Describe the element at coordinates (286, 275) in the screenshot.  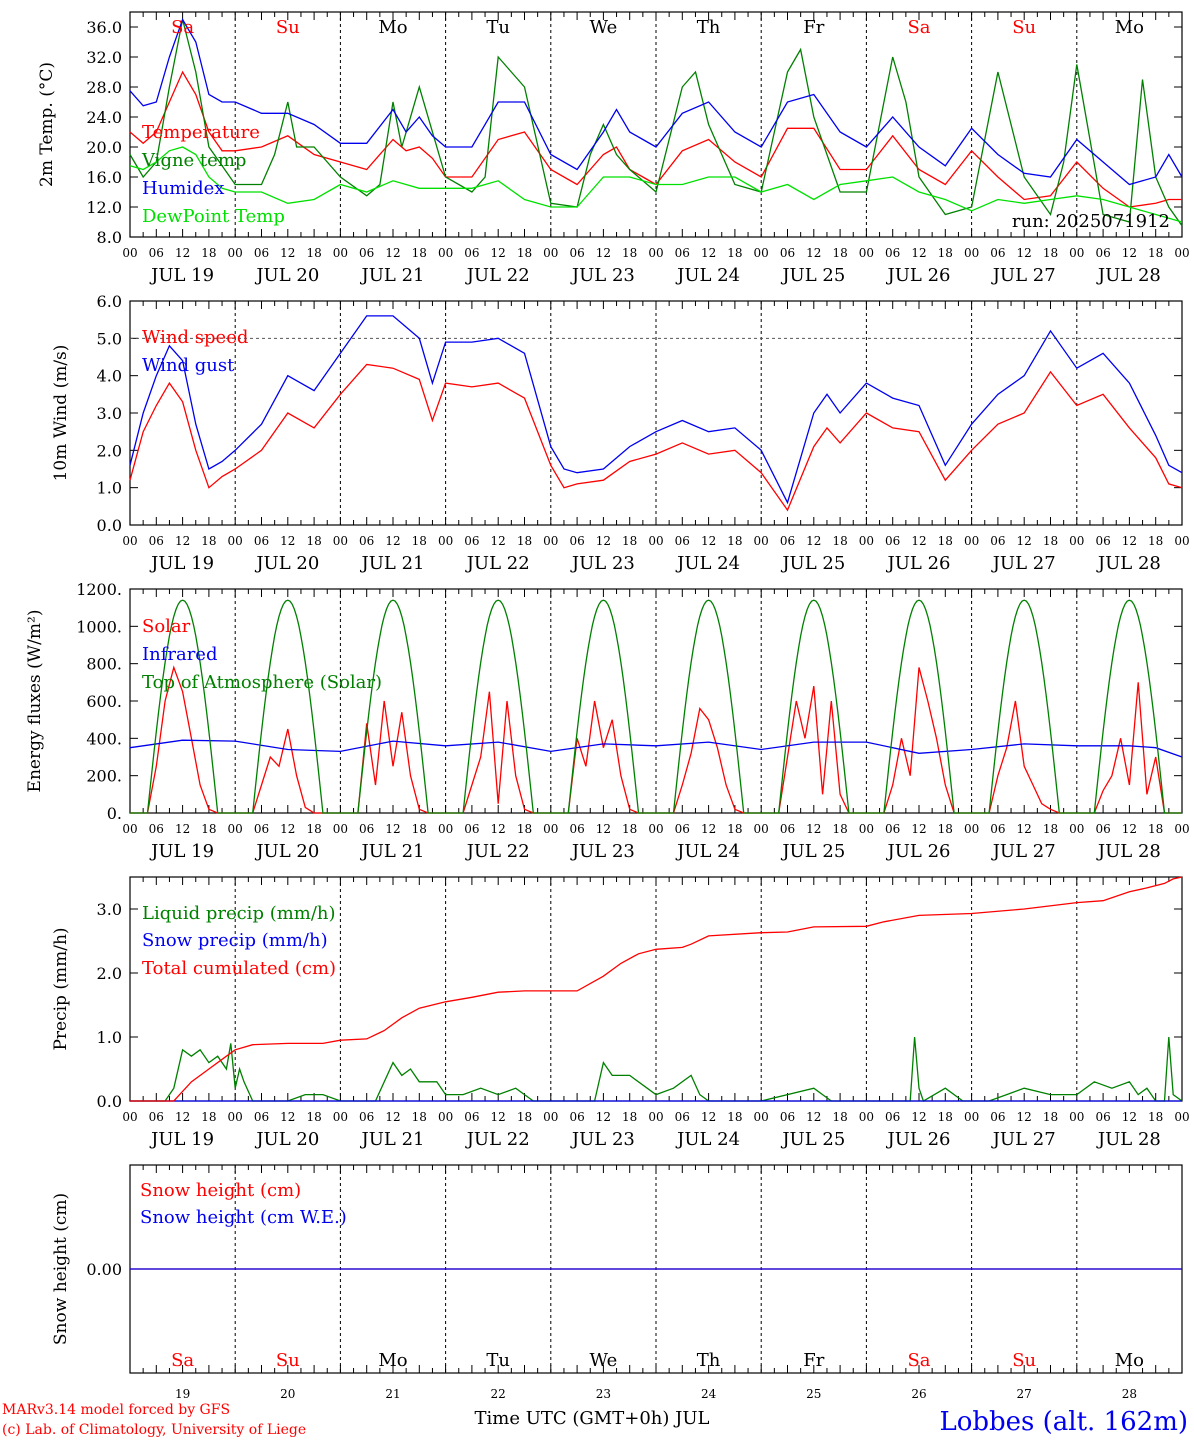
I see `date-label: JUL 20` at that location.